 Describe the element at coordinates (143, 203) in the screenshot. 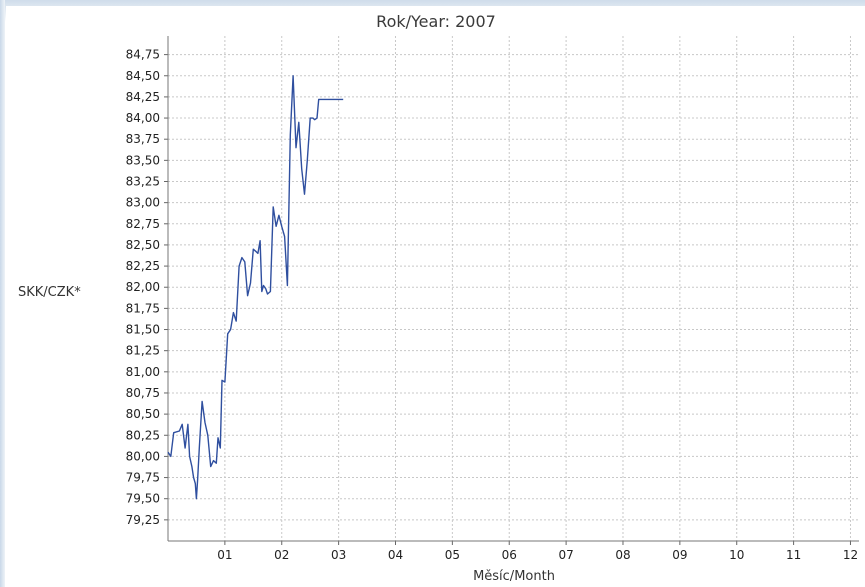

I see `y-tick-label: 83,00` at that location.